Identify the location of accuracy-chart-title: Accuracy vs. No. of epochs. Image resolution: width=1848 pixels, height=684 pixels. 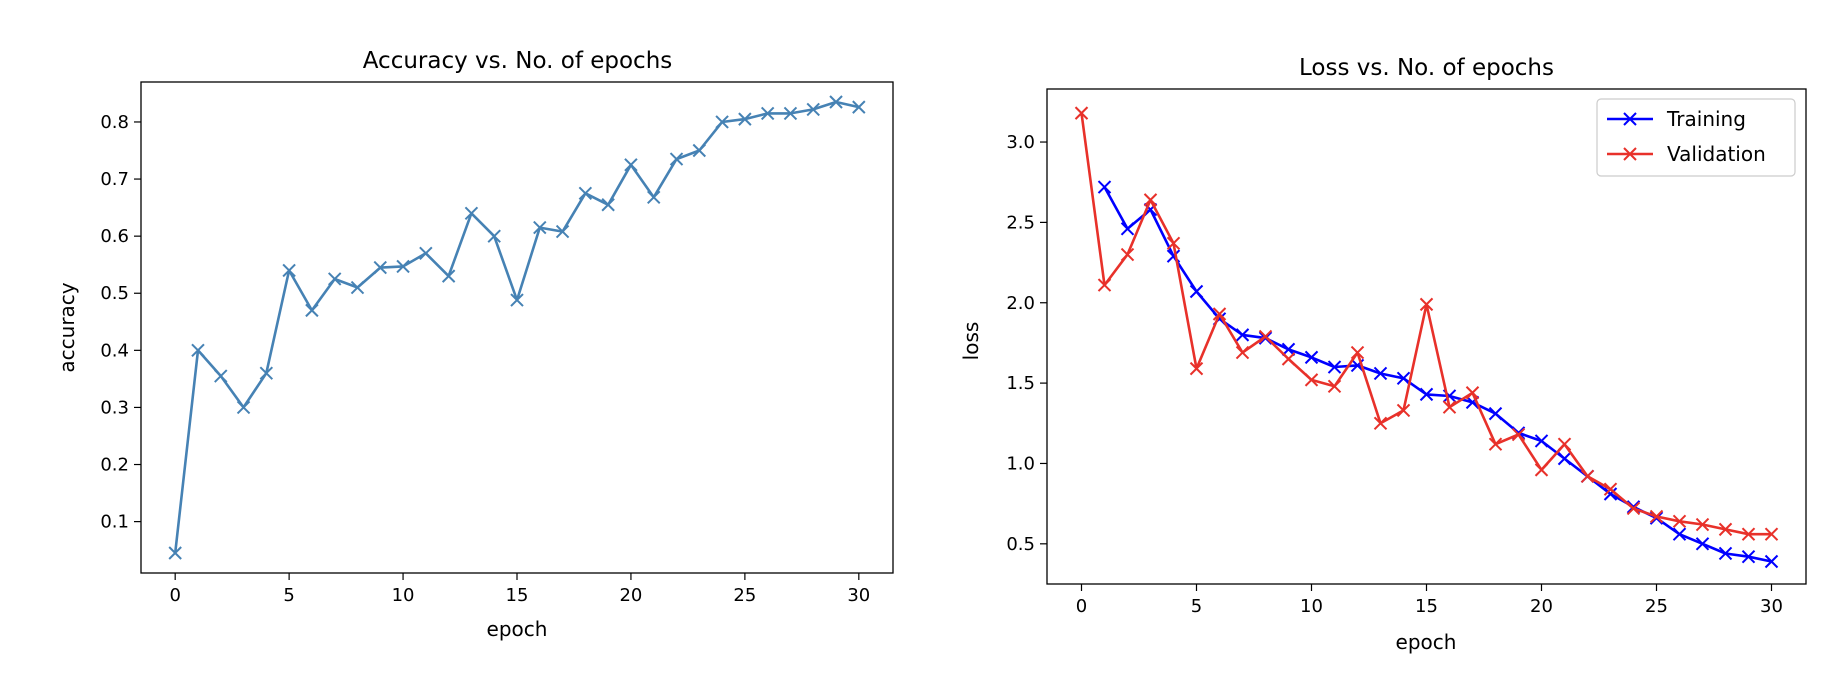
(518, 61).